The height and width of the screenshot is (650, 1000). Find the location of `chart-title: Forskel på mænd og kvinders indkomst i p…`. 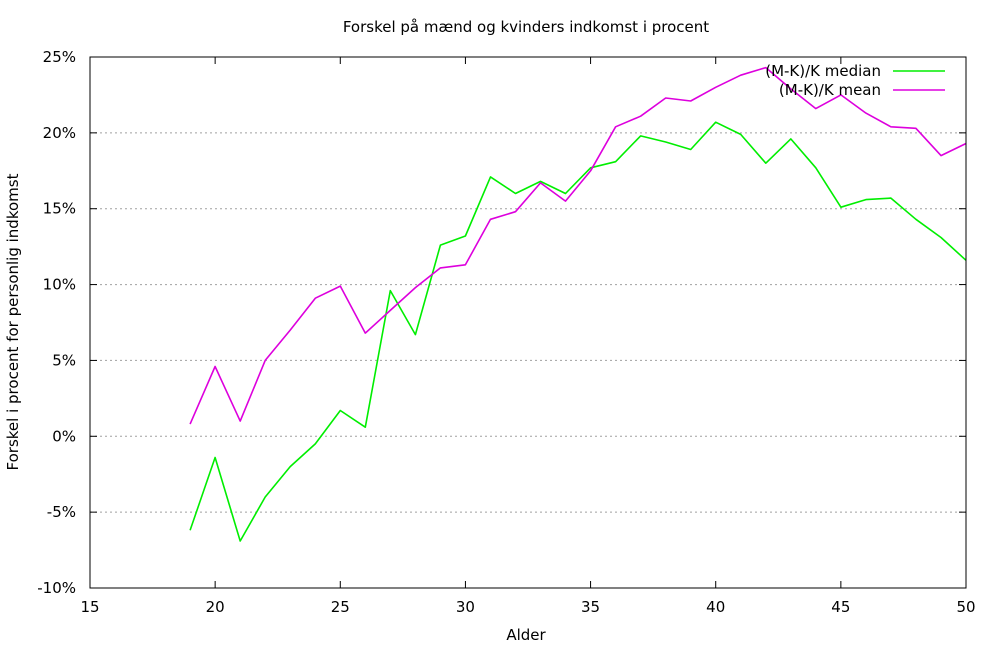

chart-title: Forskel på mænd og kvinders indkomst i p… is located at coordinates (526, 27).